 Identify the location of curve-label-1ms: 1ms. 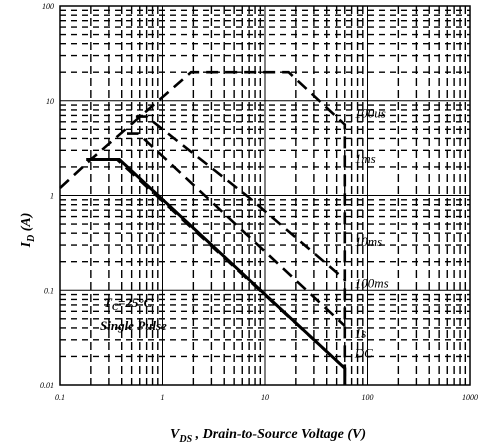
(365, 158).